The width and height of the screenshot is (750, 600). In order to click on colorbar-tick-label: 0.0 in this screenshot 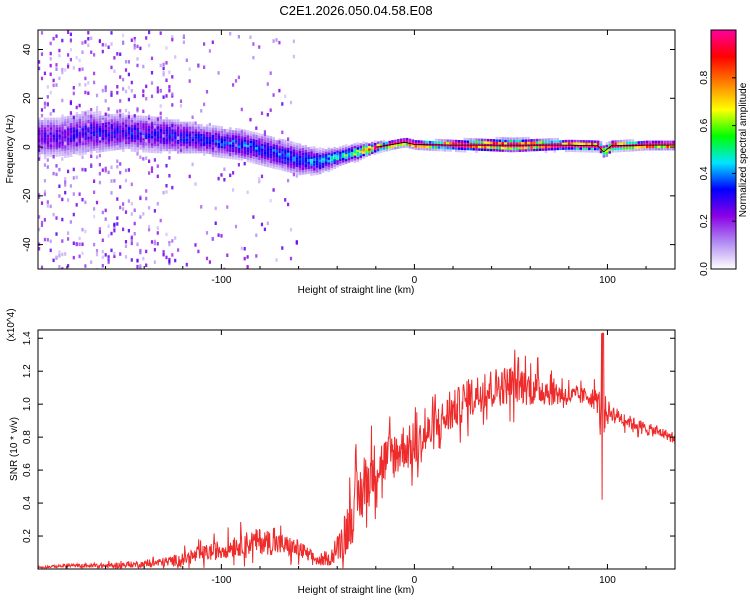, I will do `click(704, 269)`.